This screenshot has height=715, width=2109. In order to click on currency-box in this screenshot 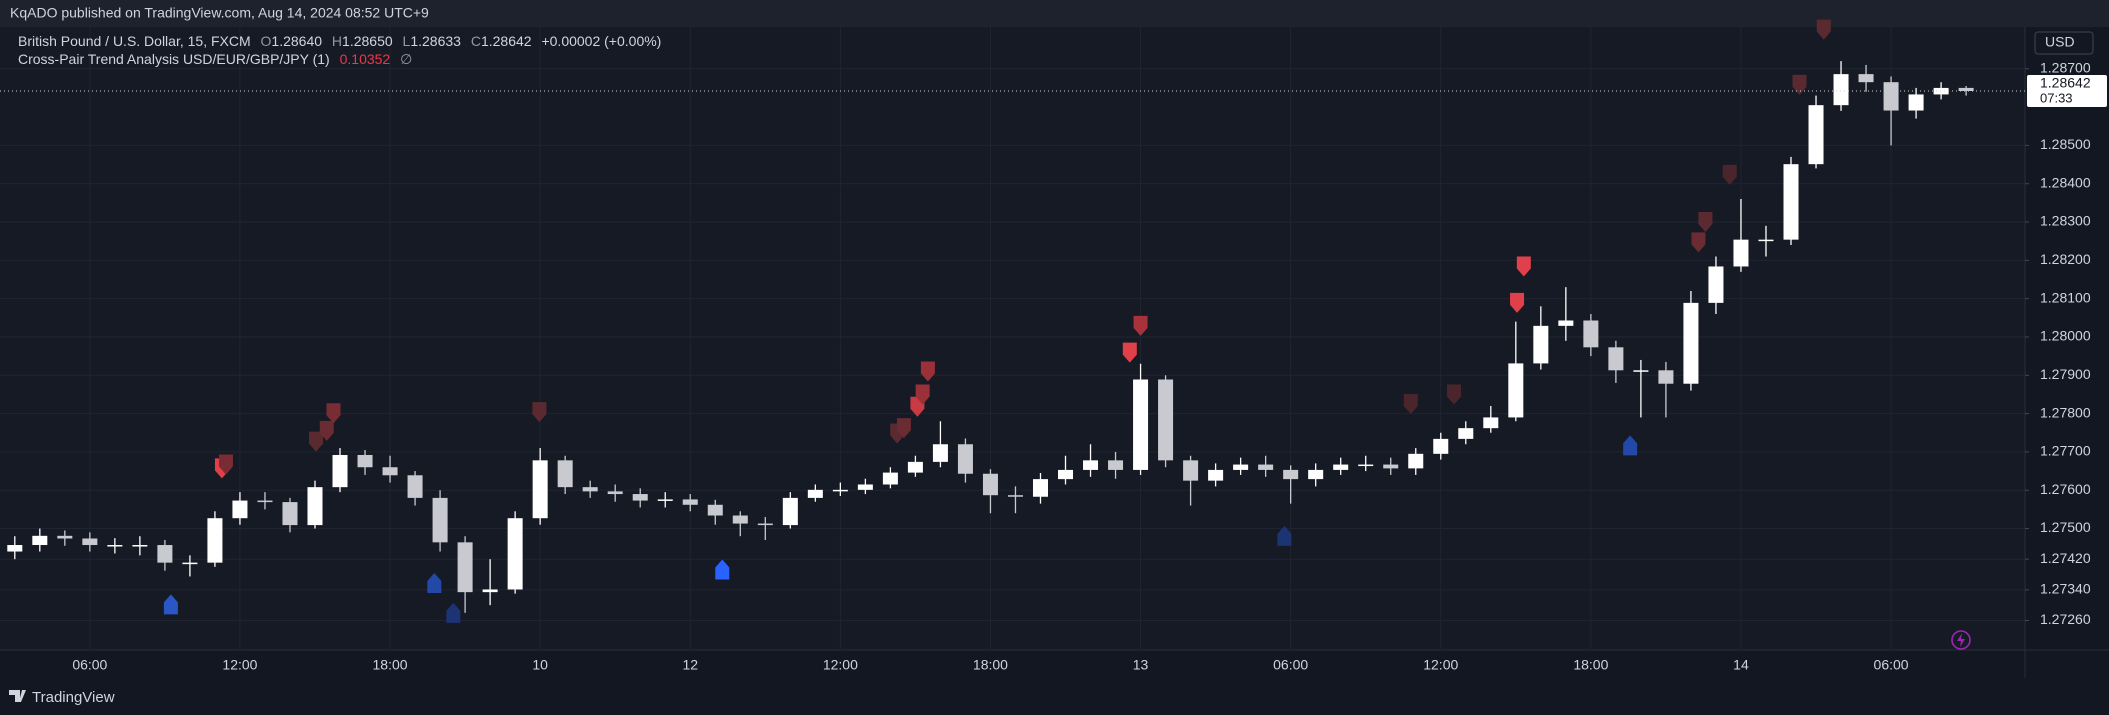, I will do `click(2064, 43)`.